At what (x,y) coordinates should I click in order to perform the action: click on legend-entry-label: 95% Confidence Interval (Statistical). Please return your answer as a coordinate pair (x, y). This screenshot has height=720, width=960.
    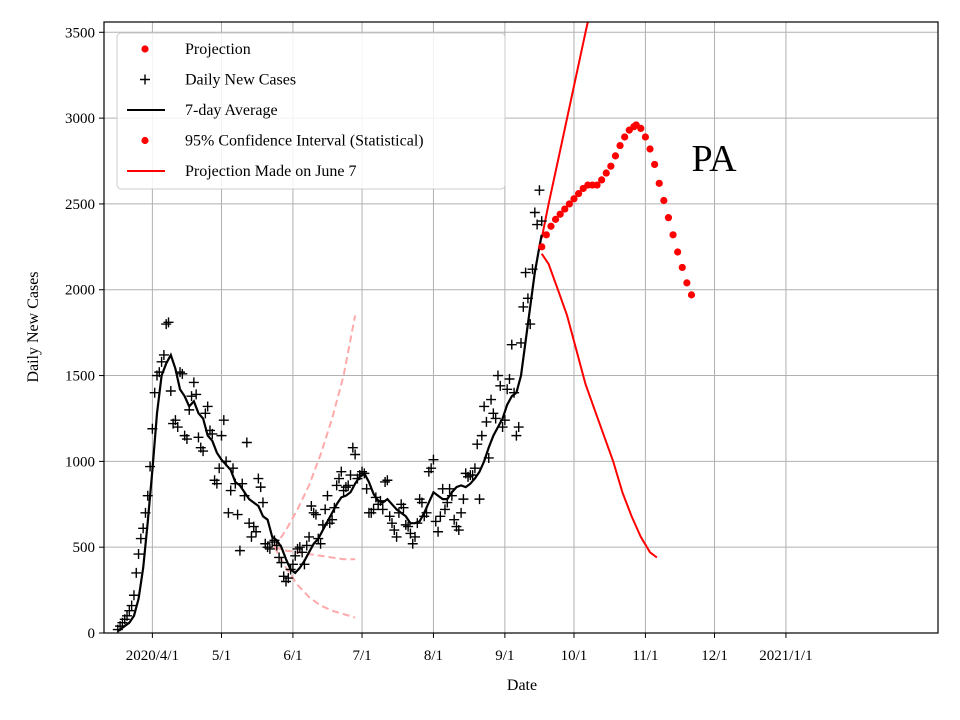
    Looking at the image, I should click on (304, 141).